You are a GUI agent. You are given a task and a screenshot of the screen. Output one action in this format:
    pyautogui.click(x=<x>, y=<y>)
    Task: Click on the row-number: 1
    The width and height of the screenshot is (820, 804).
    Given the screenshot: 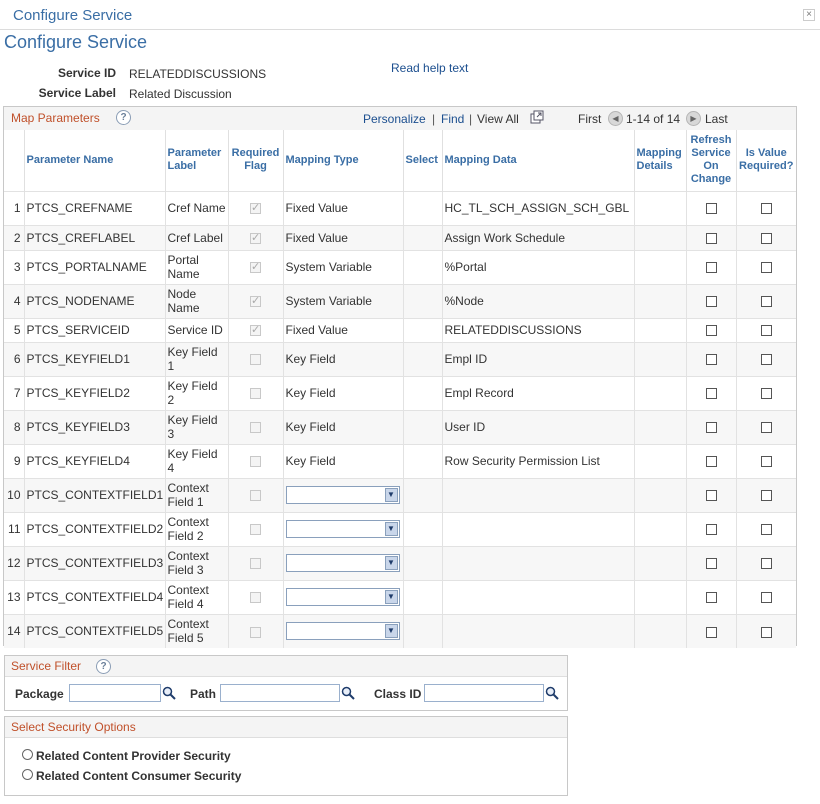 What is the action you would take?
    pyautogui.click(x=14, y=207)
    